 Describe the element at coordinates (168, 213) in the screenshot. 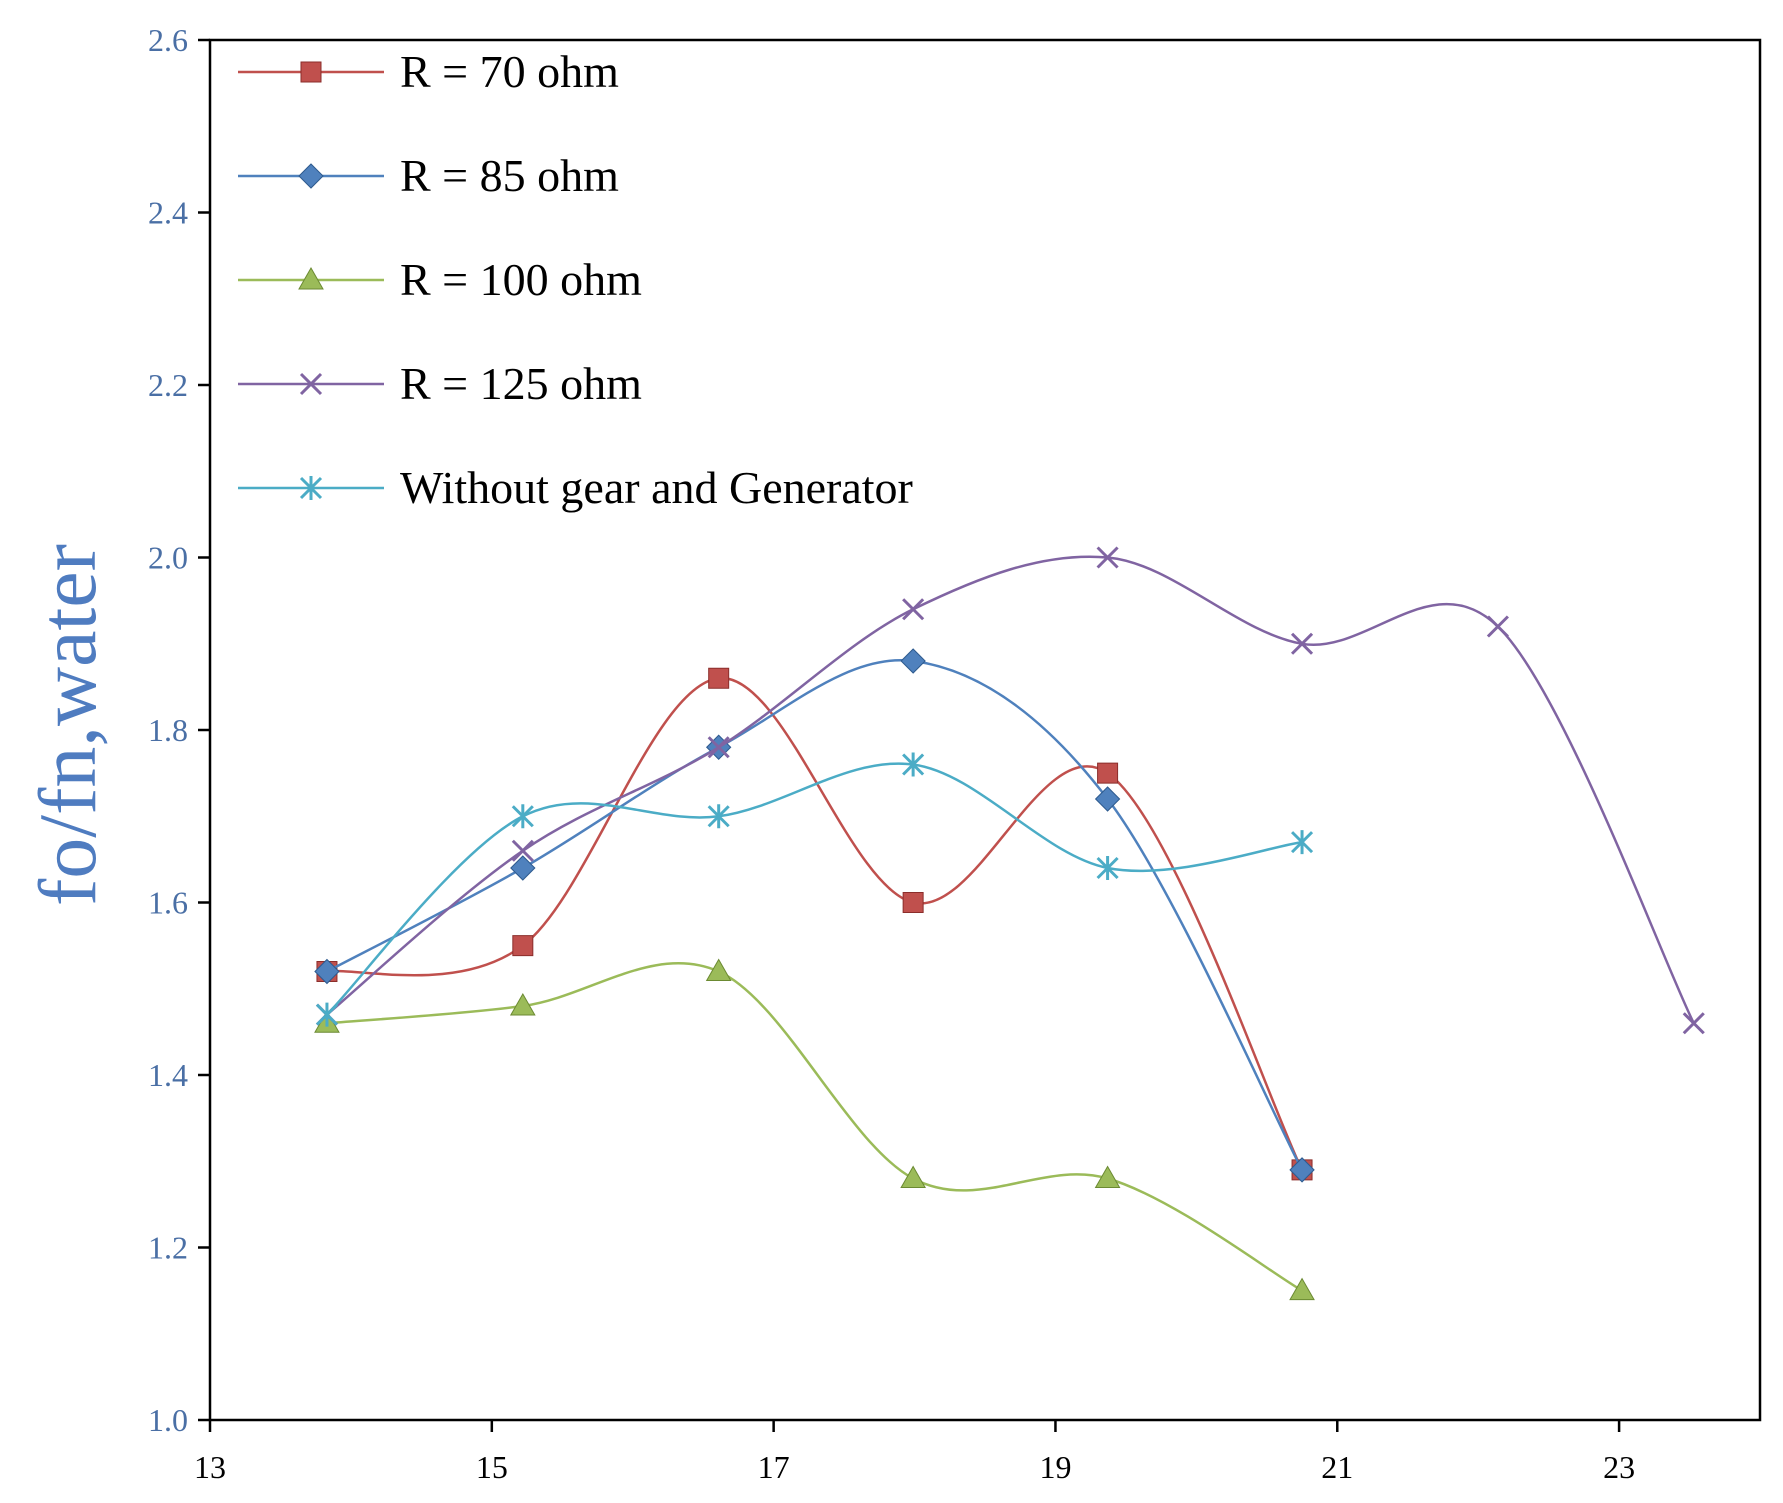

I see `y-tick-label: 2.4` at that location.